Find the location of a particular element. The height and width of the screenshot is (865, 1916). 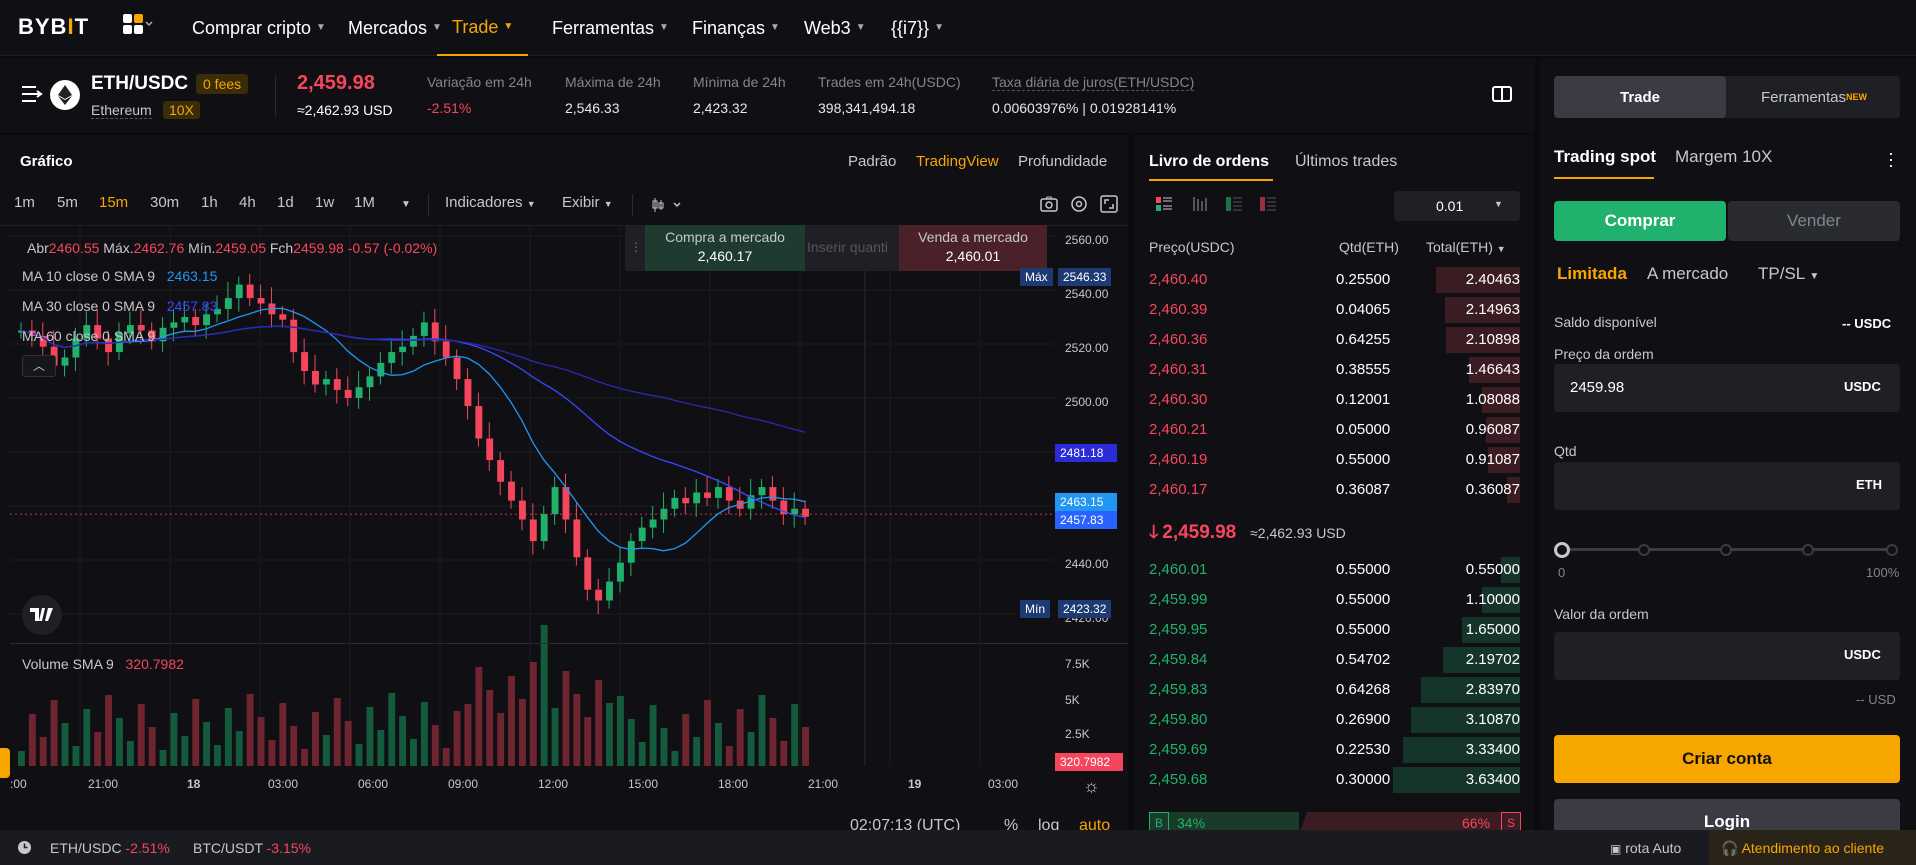

book-view-asks-icon is located at coordinates (1268, 205).